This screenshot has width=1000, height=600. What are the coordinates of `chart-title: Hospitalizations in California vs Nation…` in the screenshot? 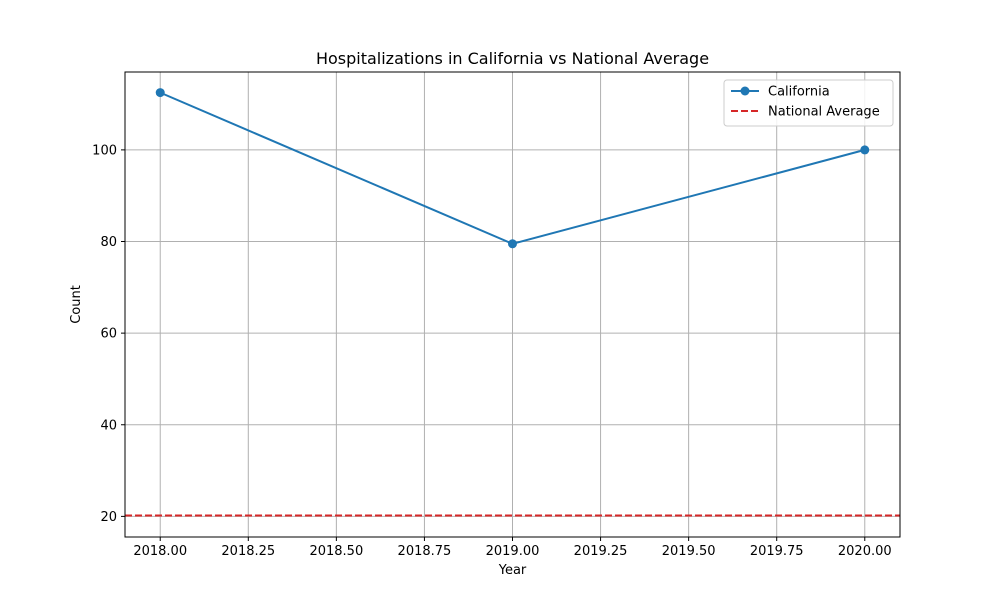 It's located at (512, 58).